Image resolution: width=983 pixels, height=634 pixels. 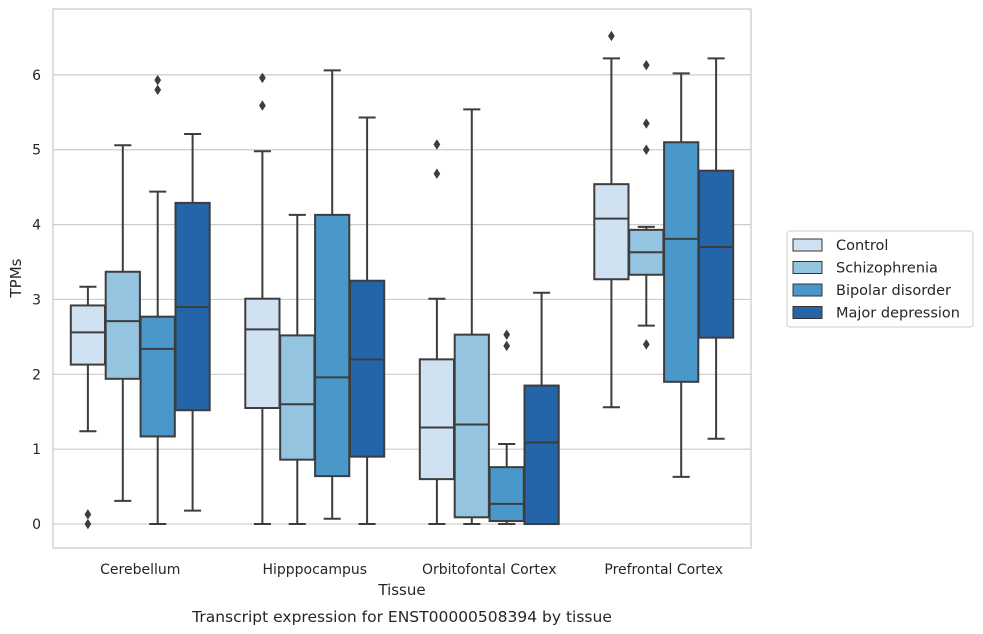 I want to click on y-tick-label: 5, so click(x=36, y=151).